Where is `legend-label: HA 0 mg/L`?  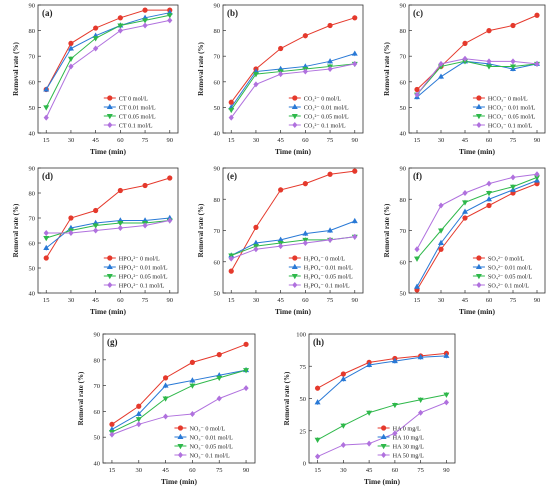
legend-label: HA 0 mg/L is located at coordinates (407, 428).